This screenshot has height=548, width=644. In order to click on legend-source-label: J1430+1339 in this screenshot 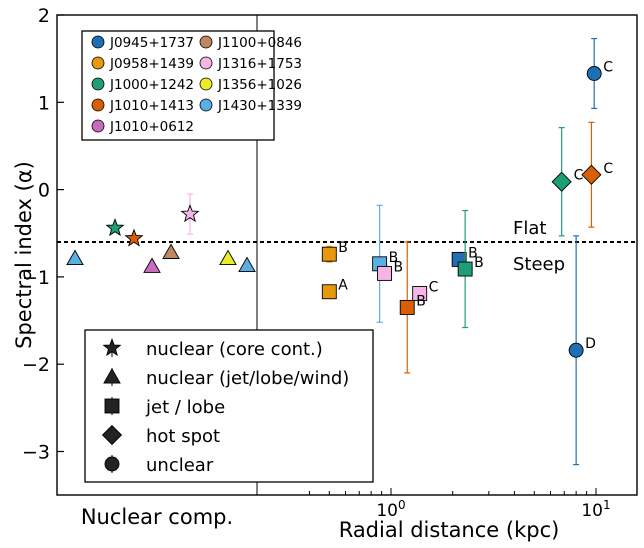, I will do `click(259, 106)`.